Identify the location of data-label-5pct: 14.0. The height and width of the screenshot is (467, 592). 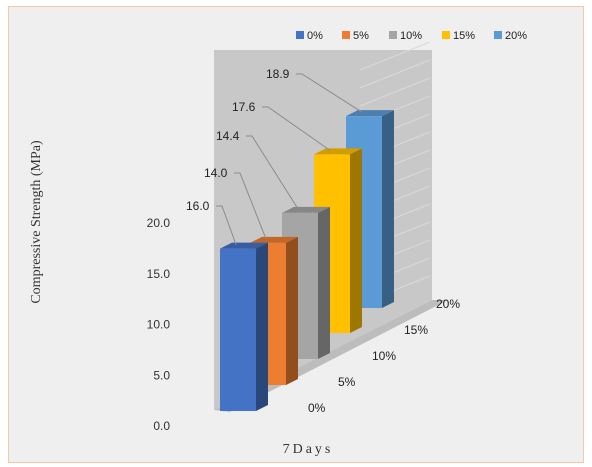
(216, 173).